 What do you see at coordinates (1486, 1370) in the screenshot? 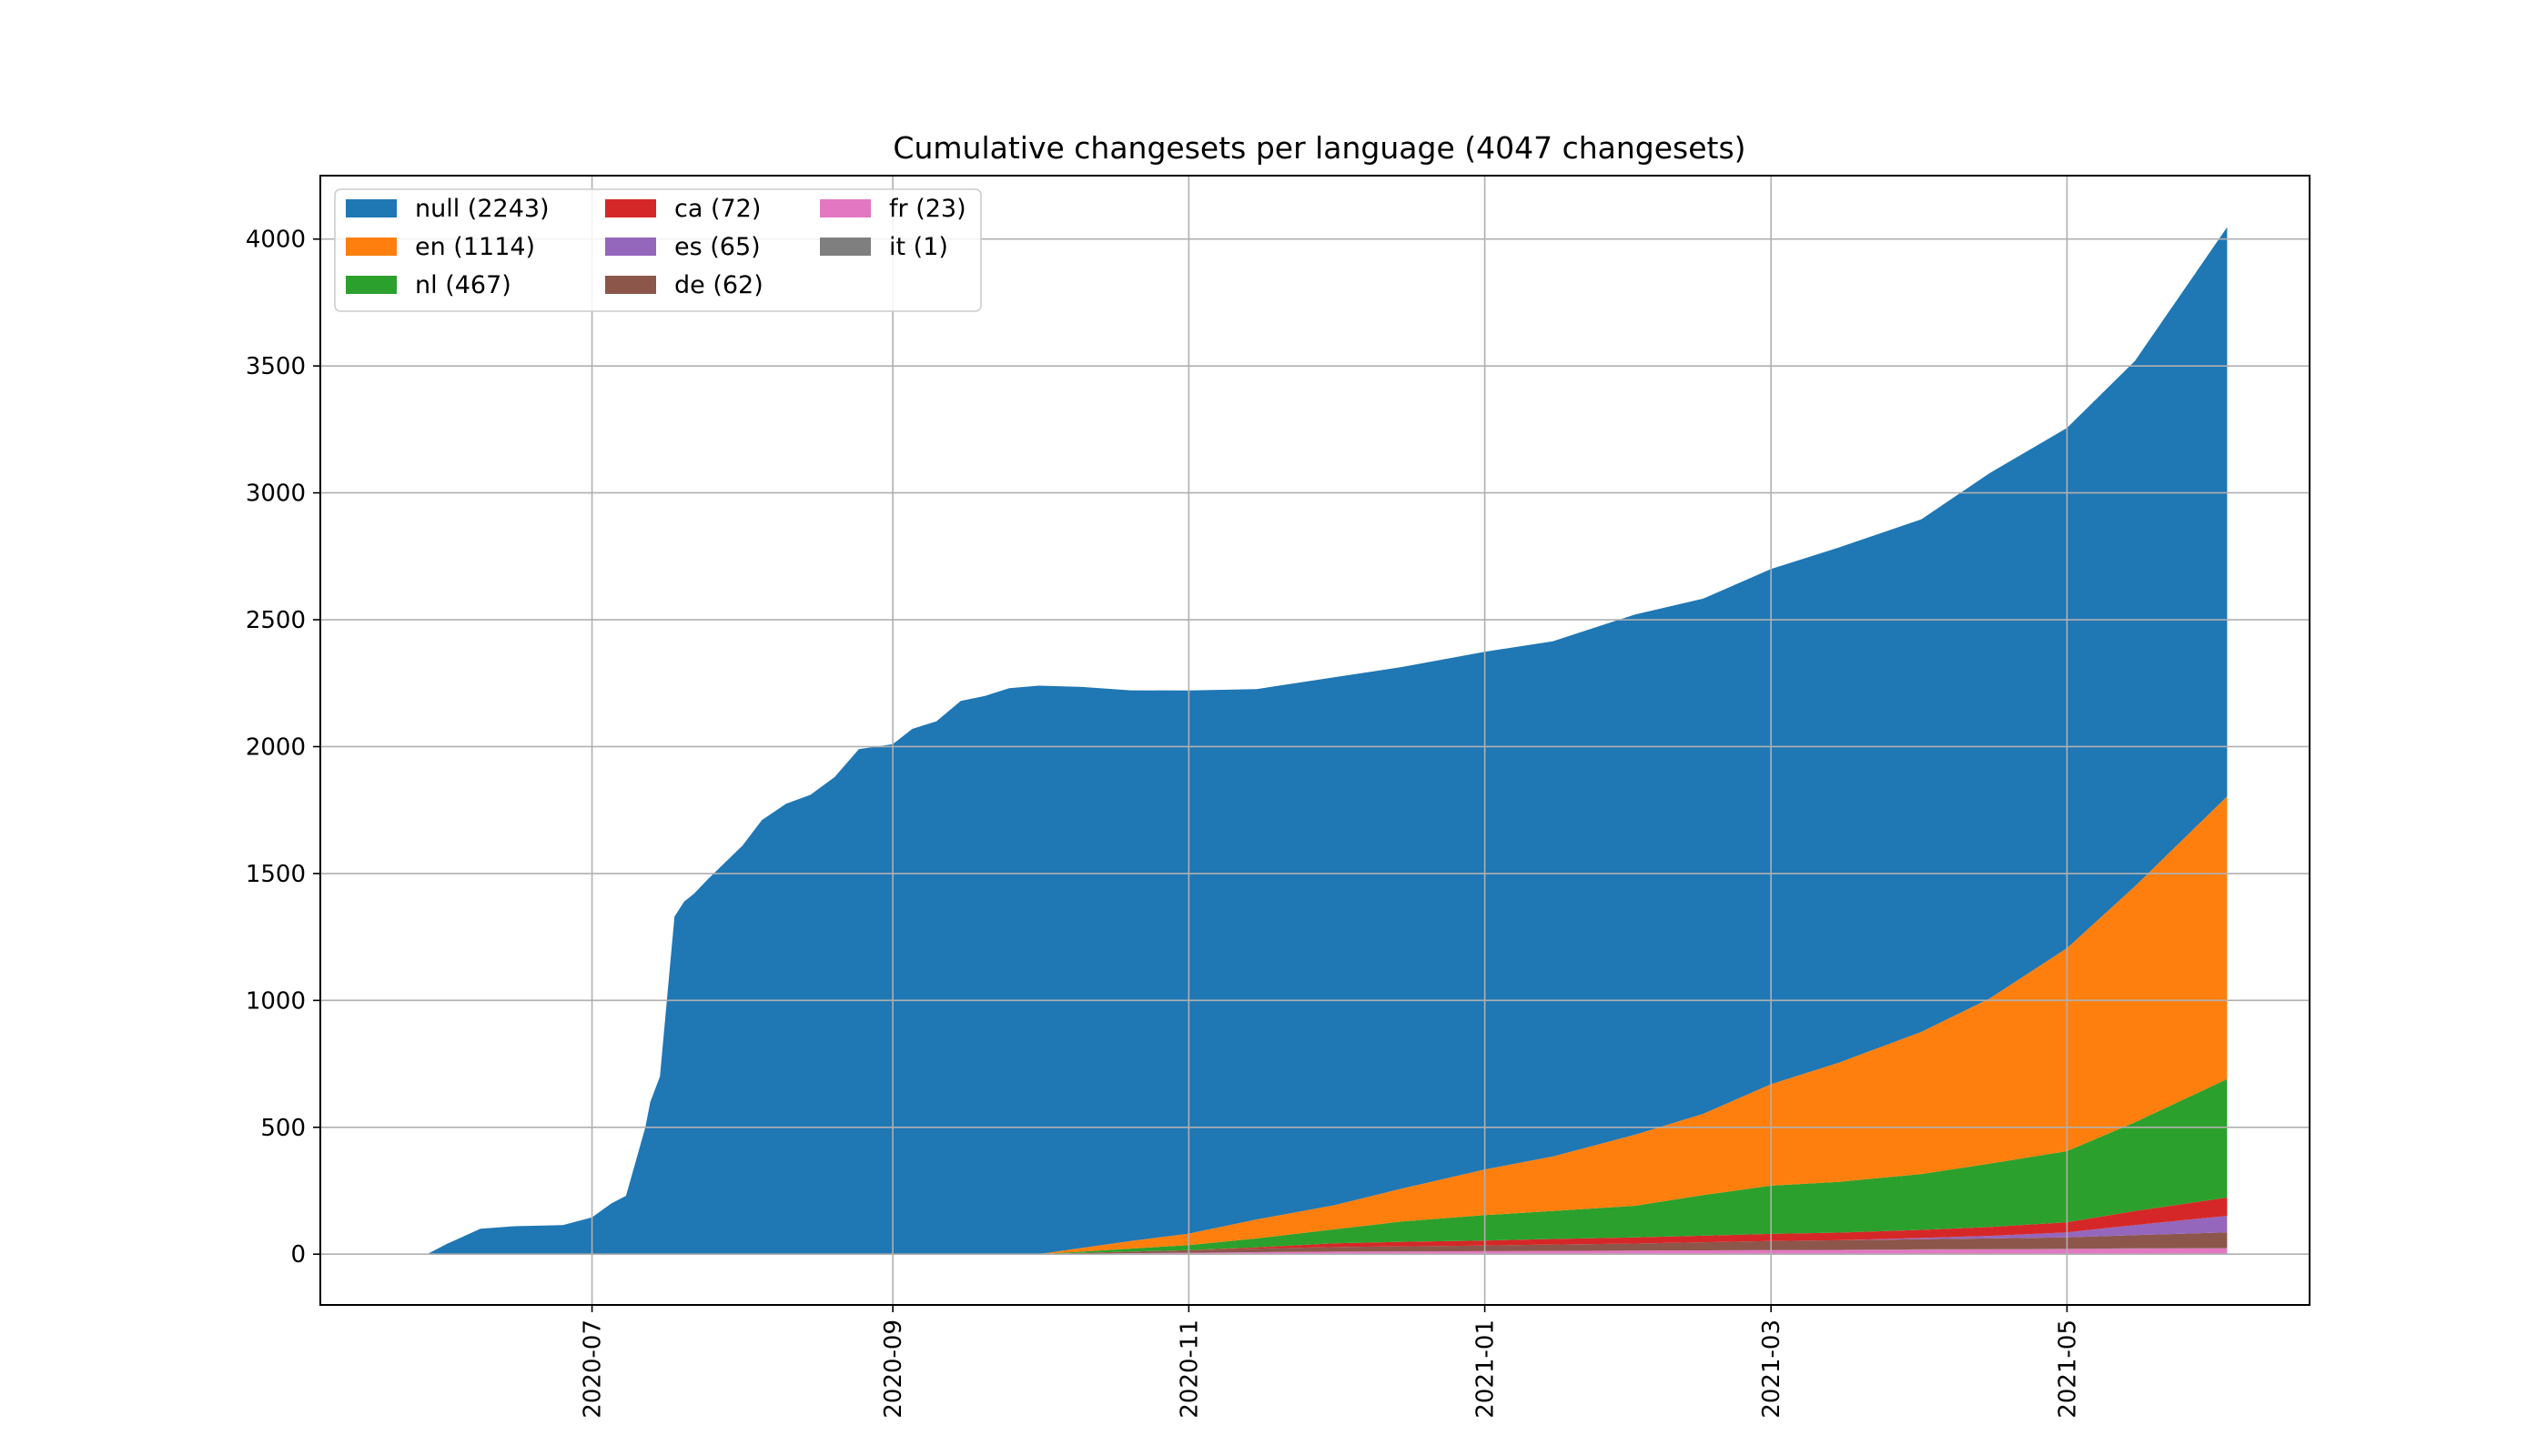
I see `x-tick-label-3: 2021-01` at bounding box center [1486, 1370].